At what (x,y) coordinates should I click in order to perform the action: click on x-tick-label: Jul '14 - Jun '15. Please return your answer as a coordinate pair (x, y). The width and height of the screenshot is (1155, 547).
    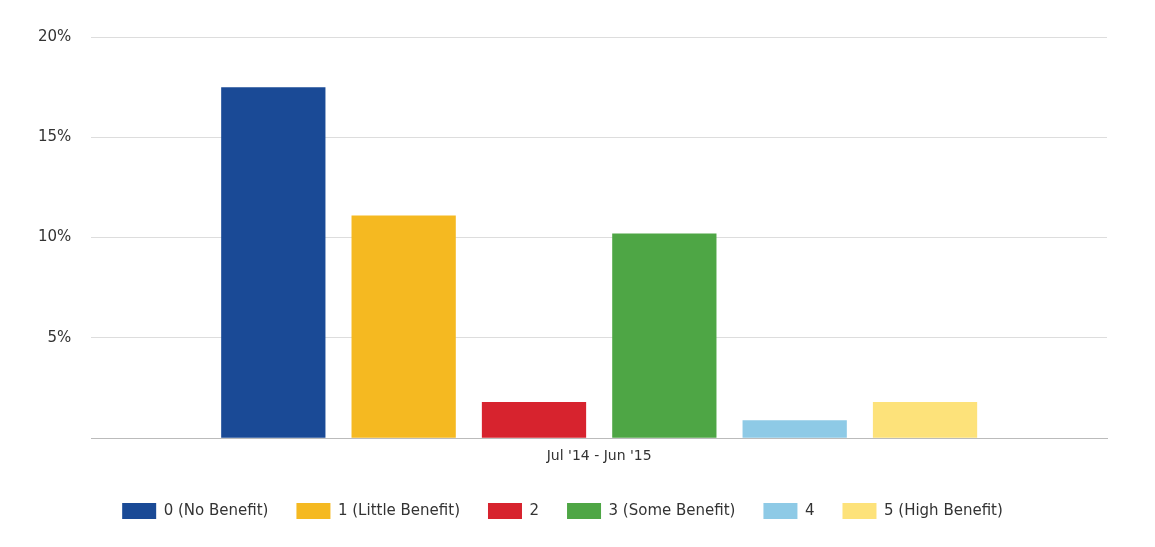
    Looking at the image, I should click on (598, 455).